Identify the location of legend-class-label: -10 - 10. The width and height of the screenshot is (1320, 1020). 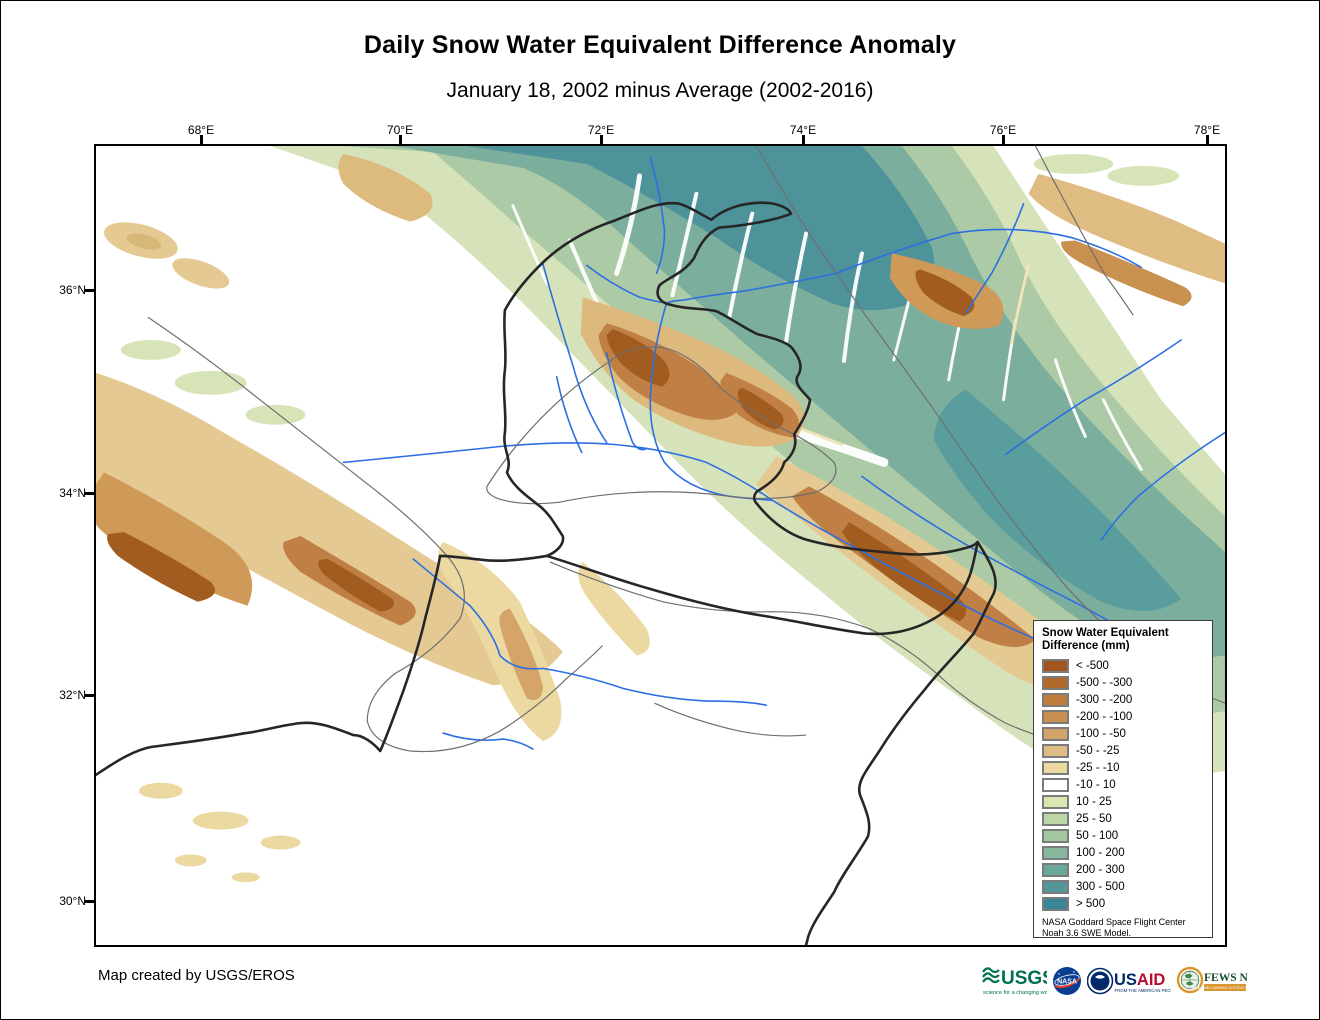
(1096, 784).